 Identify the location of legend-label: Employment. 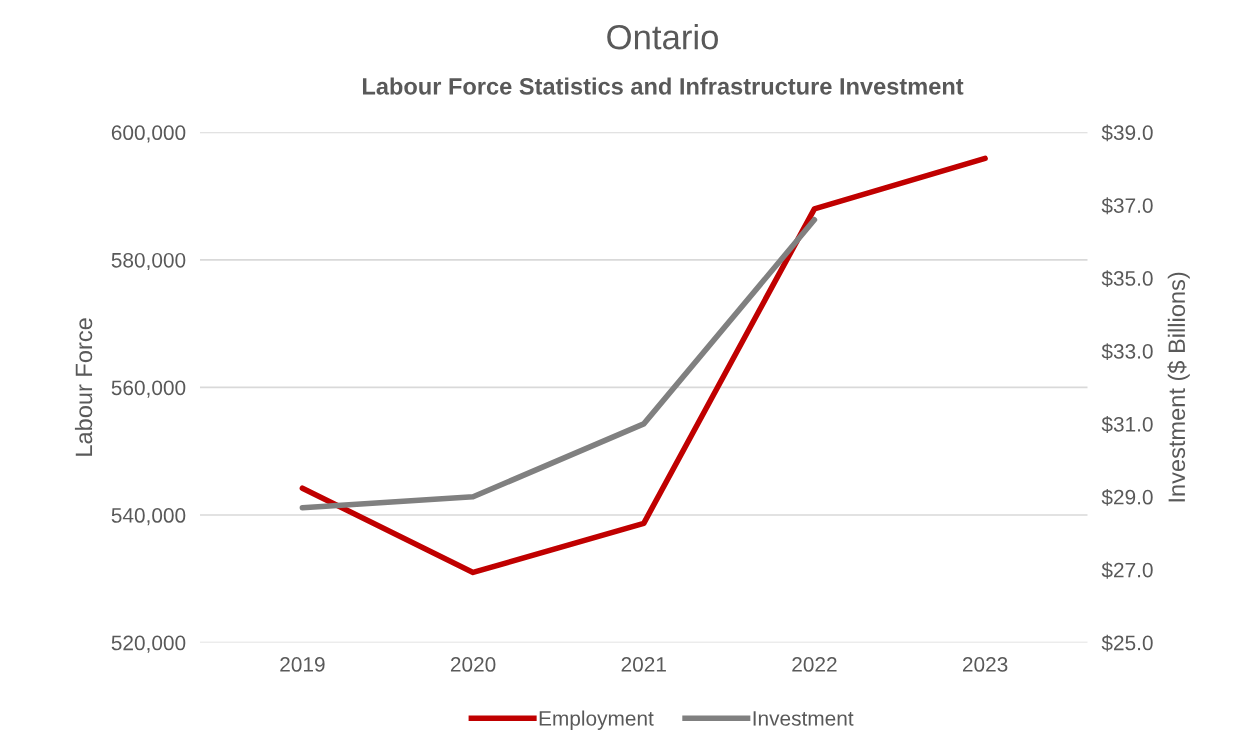
(596, 720).